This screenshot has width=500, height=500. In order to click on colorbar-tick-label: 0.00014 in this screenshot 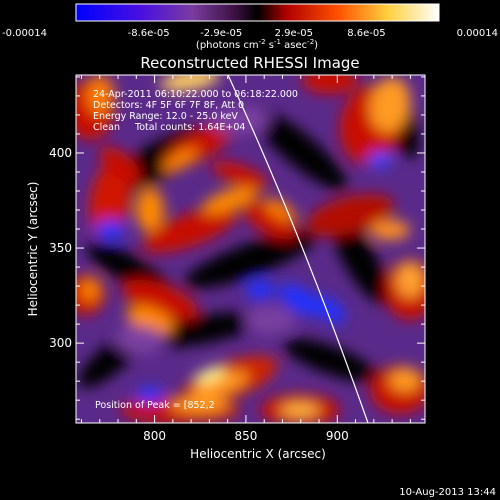, I will do `click(477, 33)`.